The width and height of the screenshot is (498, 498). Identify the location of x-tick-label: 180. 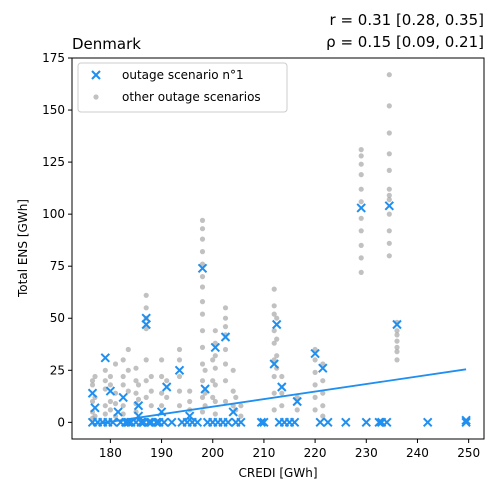
(110, 453).